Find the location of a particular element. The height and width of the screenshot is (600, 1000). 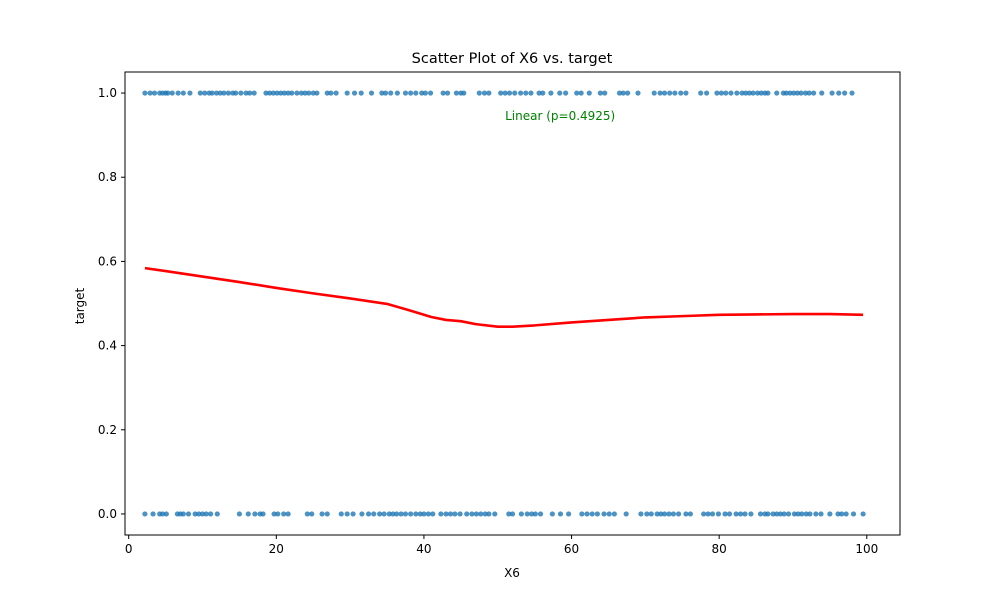

y-tick-label: 0.6 is located at coordinates (107, 261).